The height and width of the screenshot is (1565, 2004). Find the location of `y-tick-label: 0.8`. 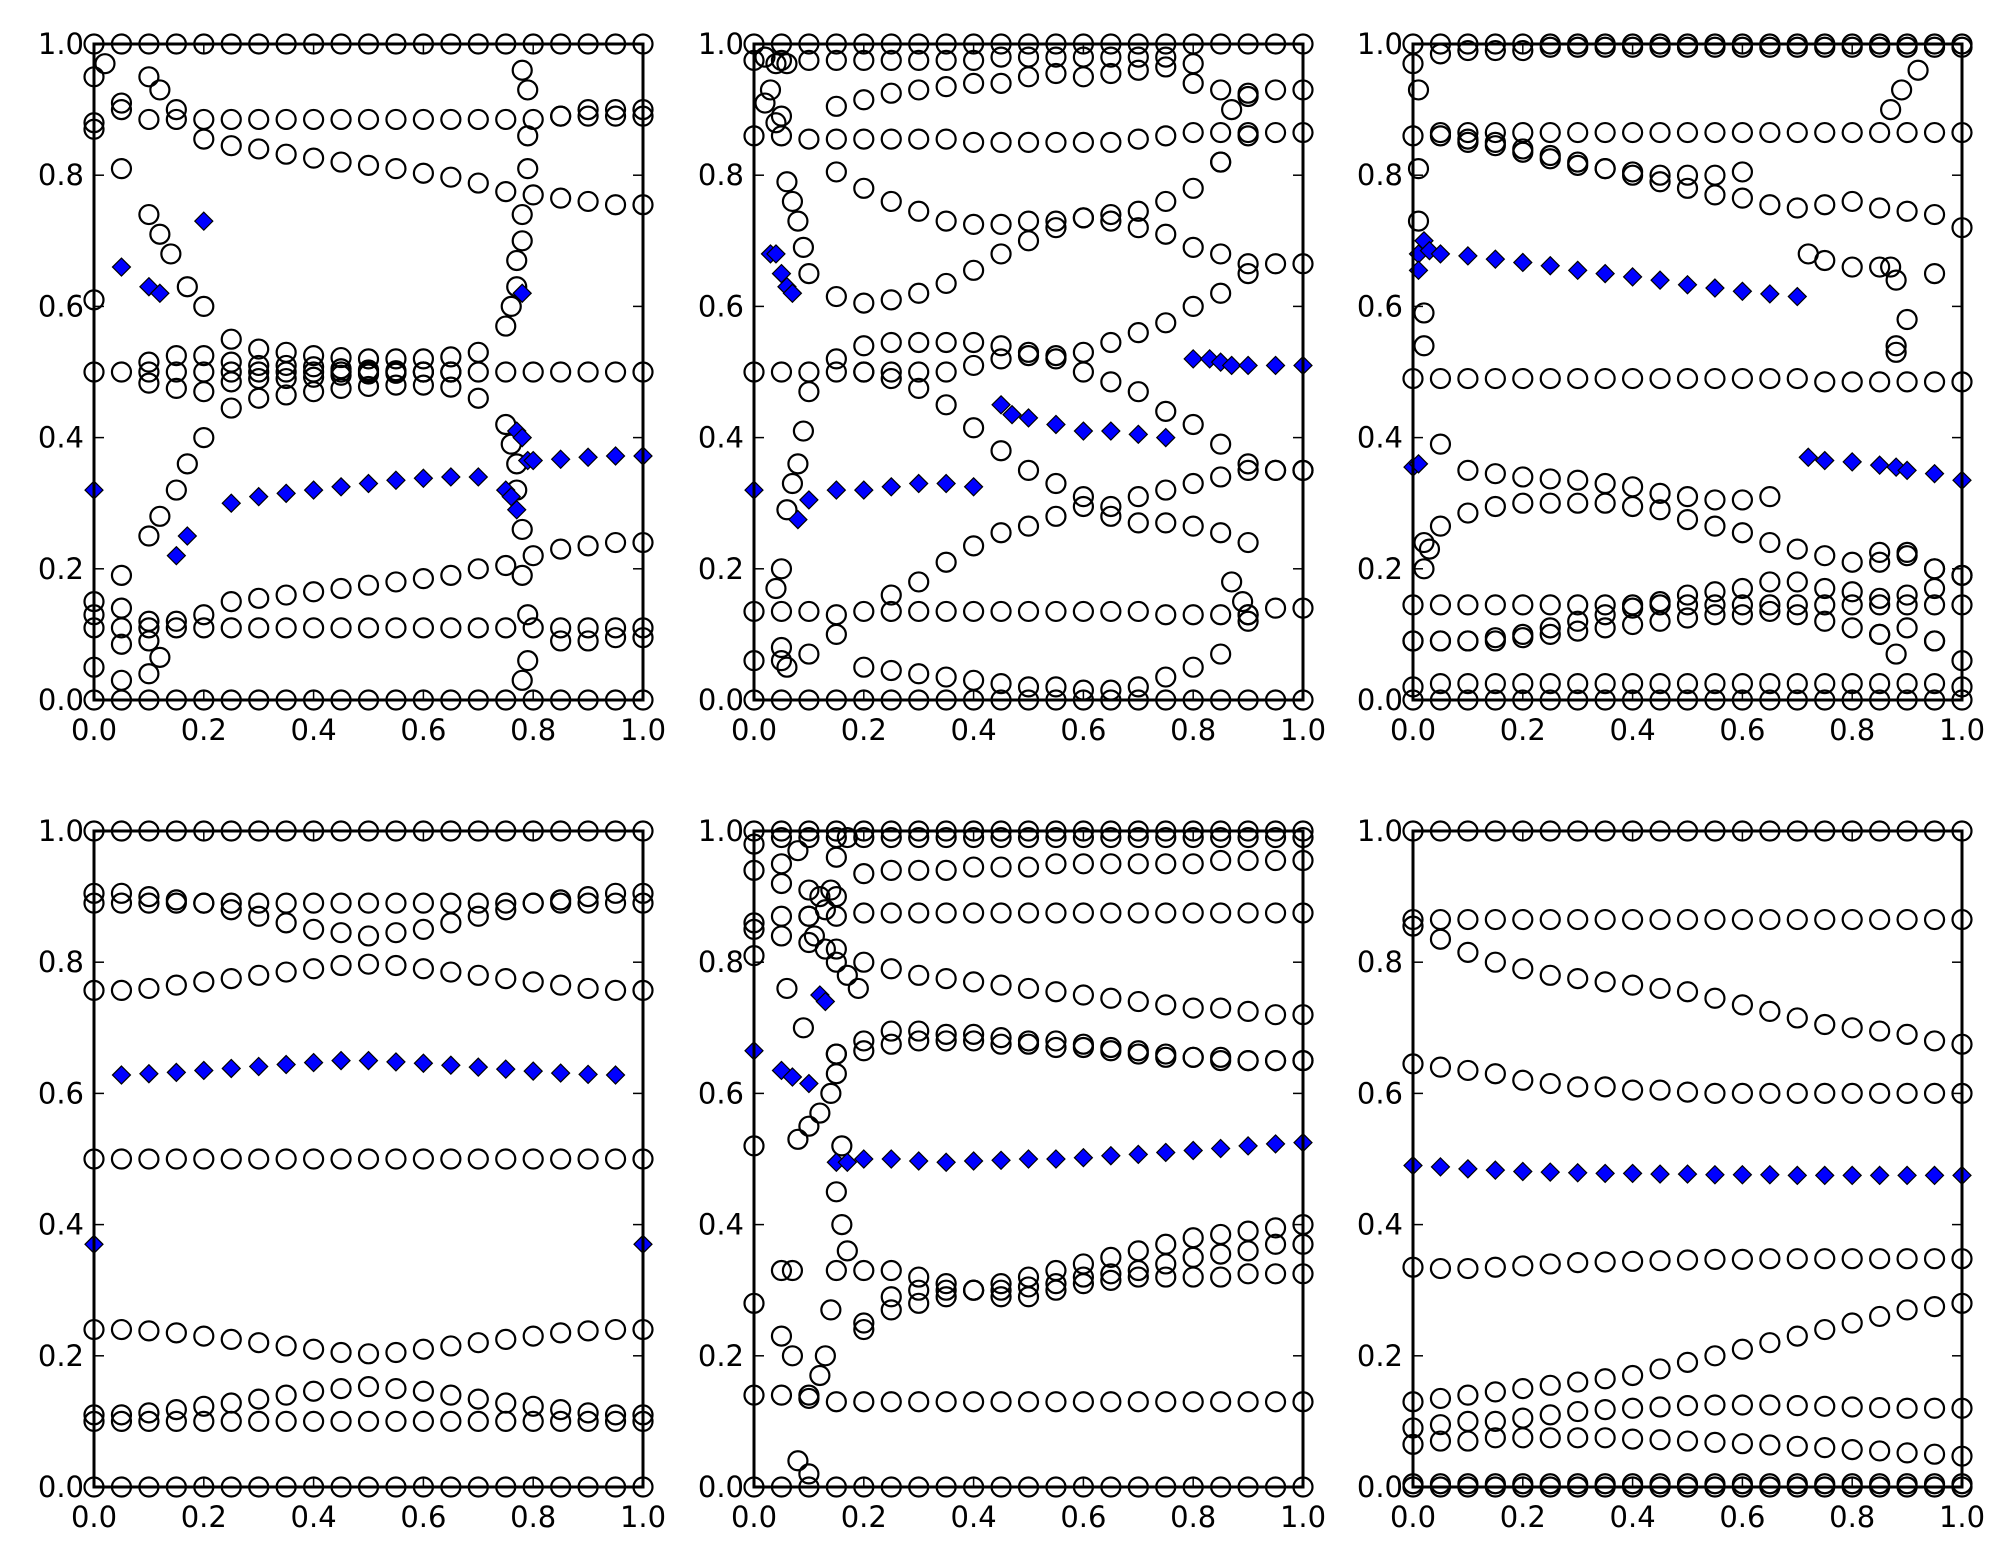

y-tick-label: 0.8 is located at coordinates (61, 175).